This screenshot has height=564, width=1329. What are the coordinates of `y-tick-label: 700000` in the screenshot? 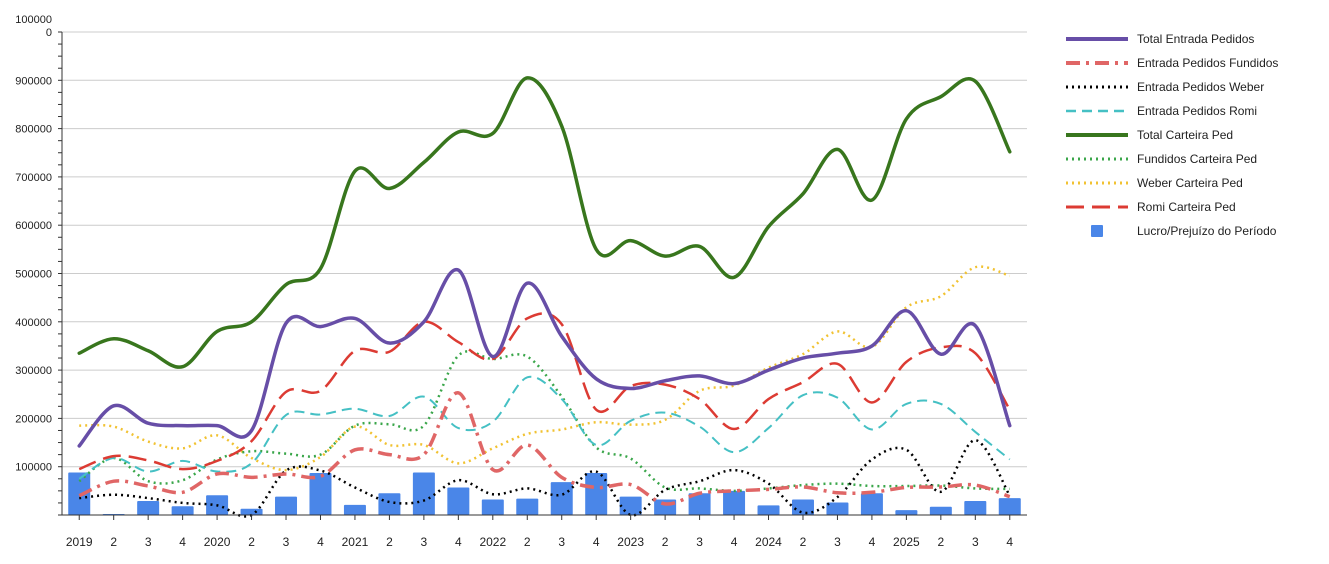 It's located at (33, 178).